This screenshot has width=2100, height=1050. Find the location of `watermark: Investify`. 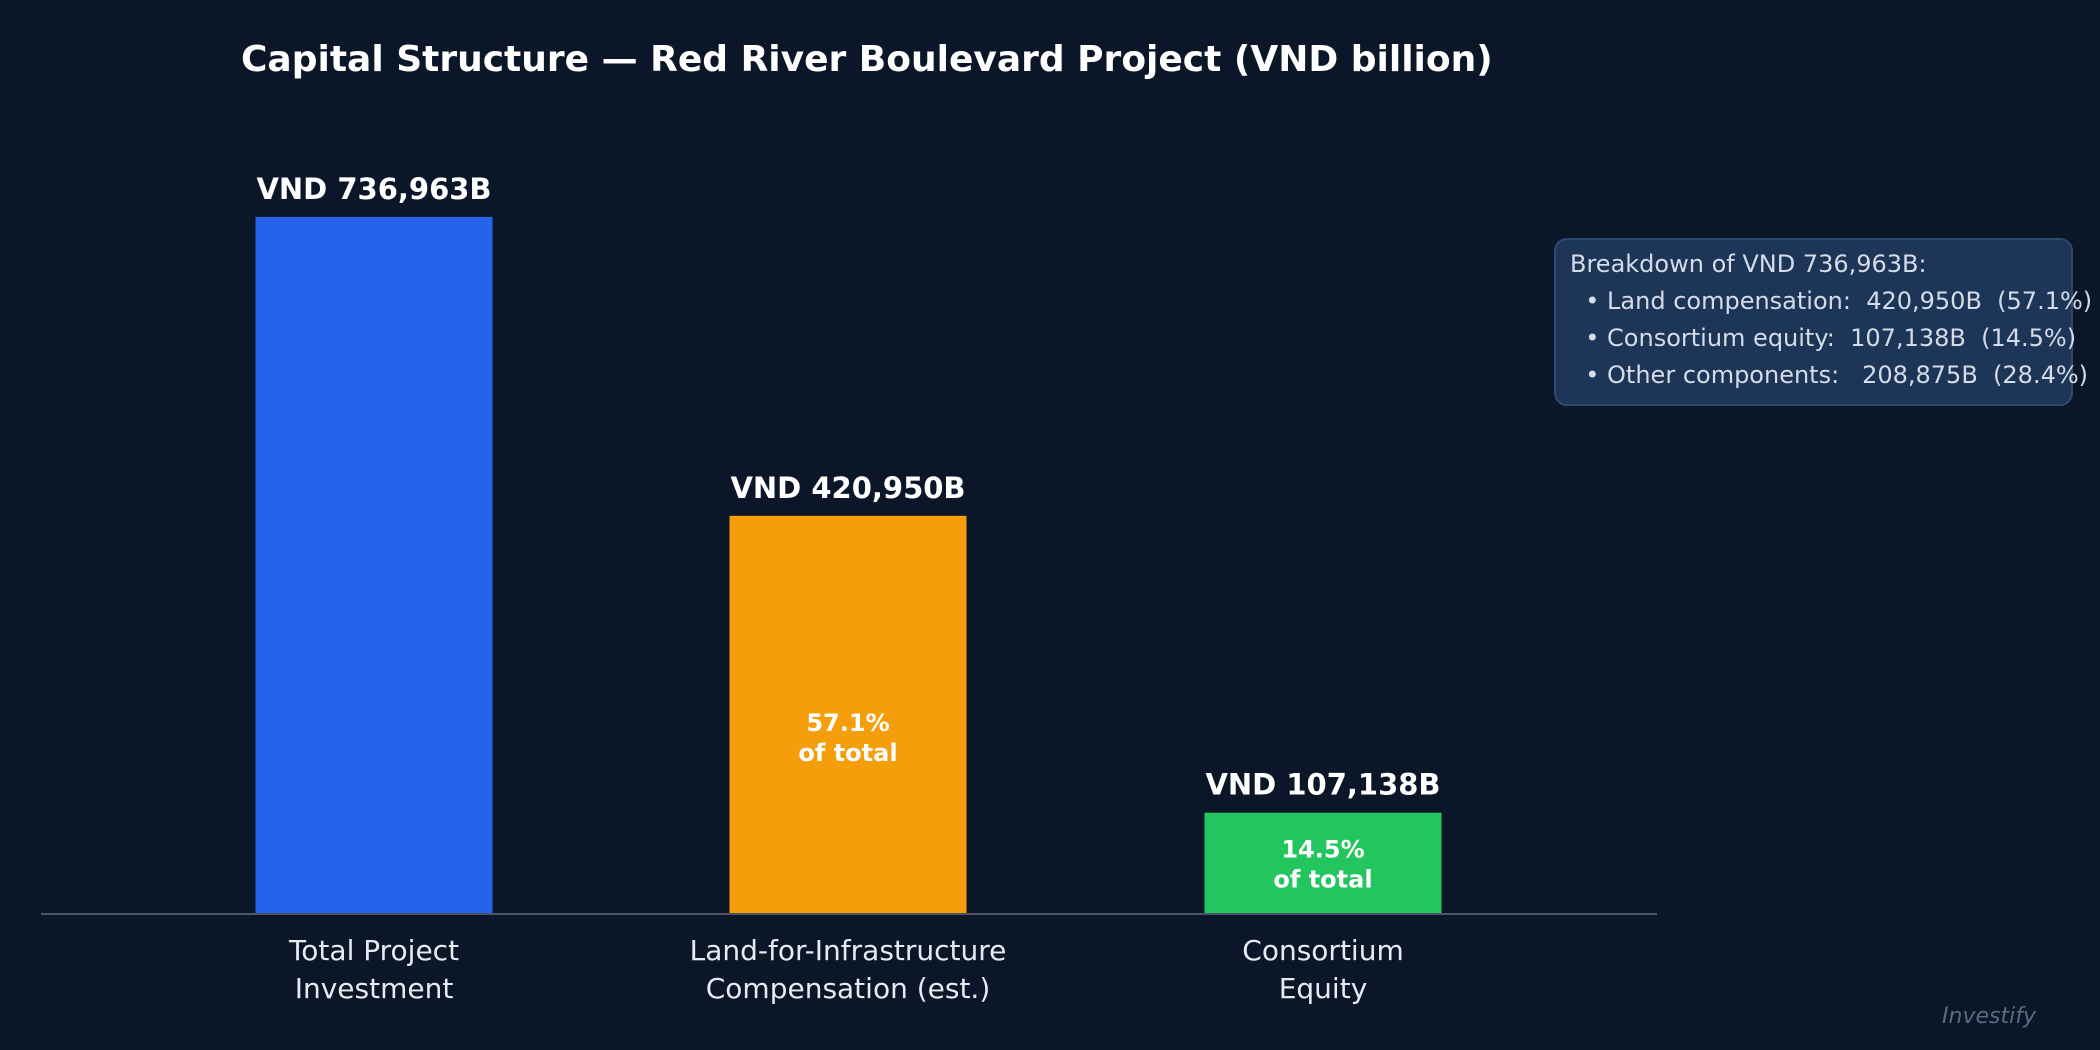

watermark: Investify is located at coordinates (1989, 1016).